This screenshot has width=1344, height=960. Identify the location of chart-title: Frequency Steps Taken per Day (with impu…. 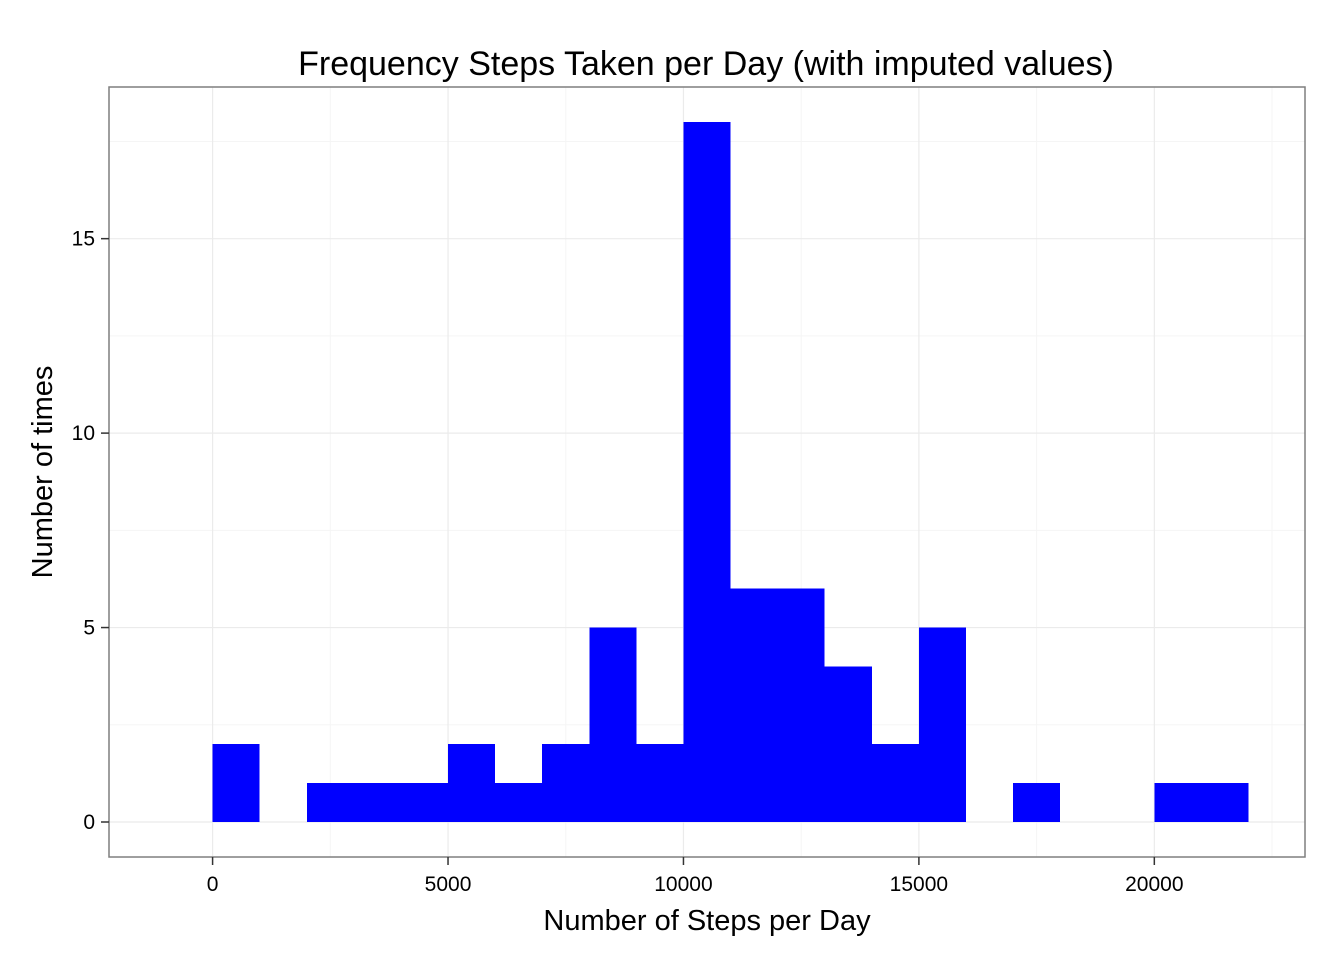
(706, 64).